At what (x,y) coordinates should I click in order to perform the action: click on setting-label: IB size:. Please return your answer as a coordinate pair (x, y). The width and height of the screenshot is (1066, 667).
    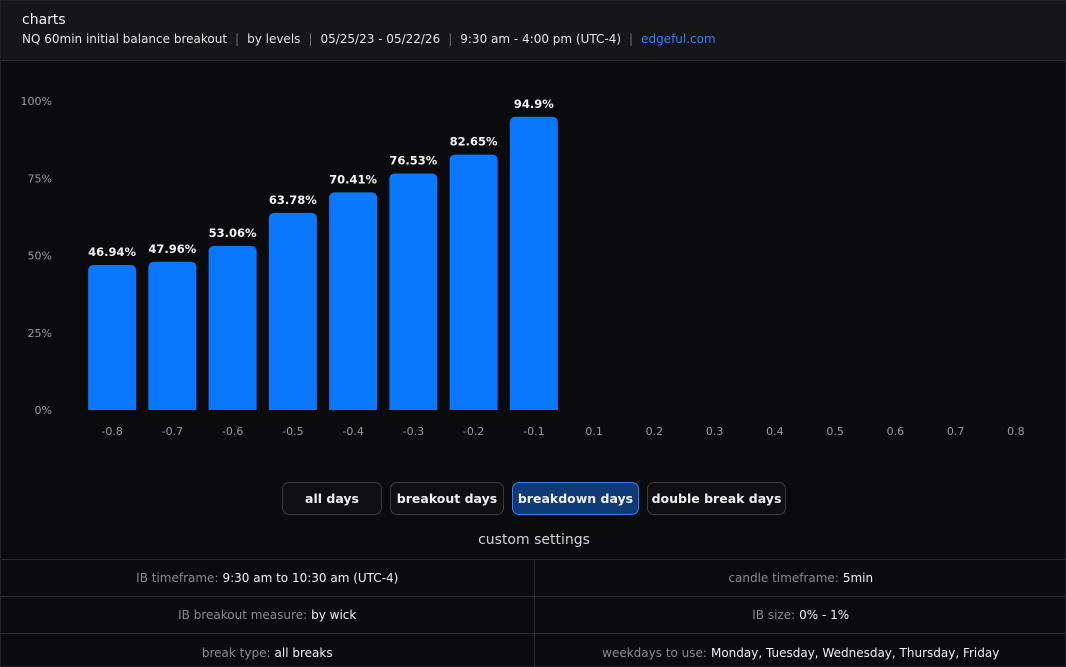
    Looking at the image, I should click on (774, 615).